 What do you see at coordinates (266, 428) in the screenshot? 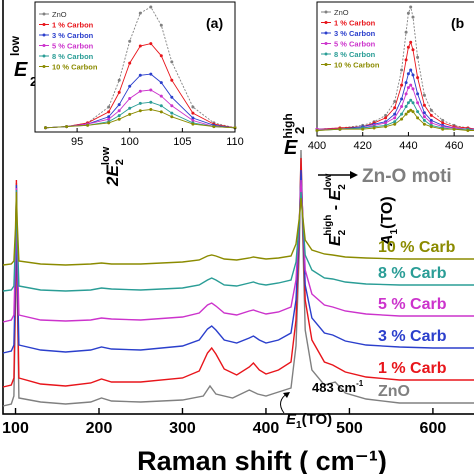
I see `main-x-tick-label-400: 400` at bounding box center [266, 428].